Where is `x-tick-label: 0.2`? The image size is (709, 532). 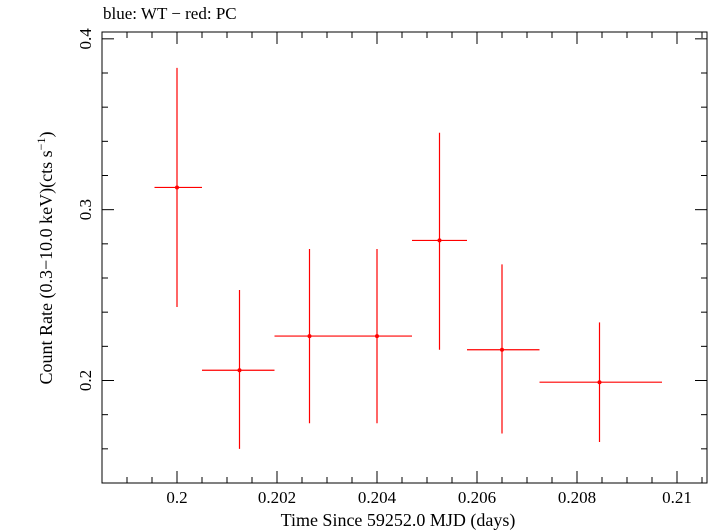 x-tick-label: 0.2 is located at coordinates (176, 497).